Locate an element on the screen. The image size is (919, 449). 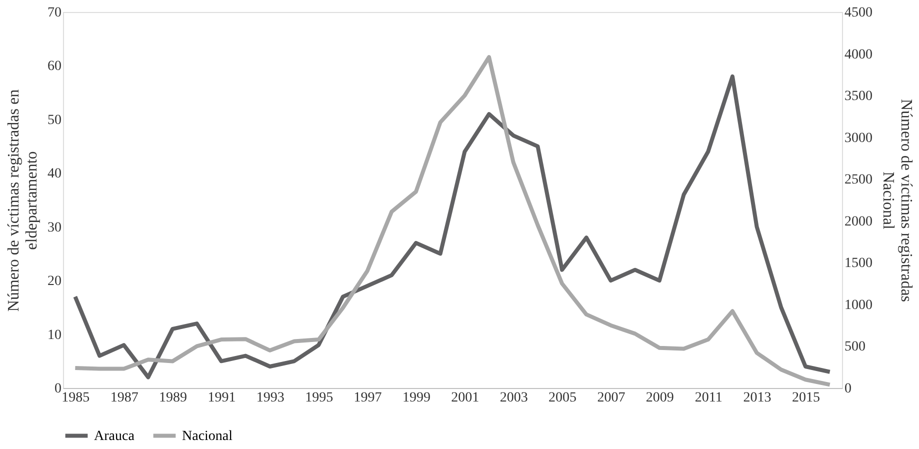
y-tick-label: 70 is located at coordinates (55, 13).